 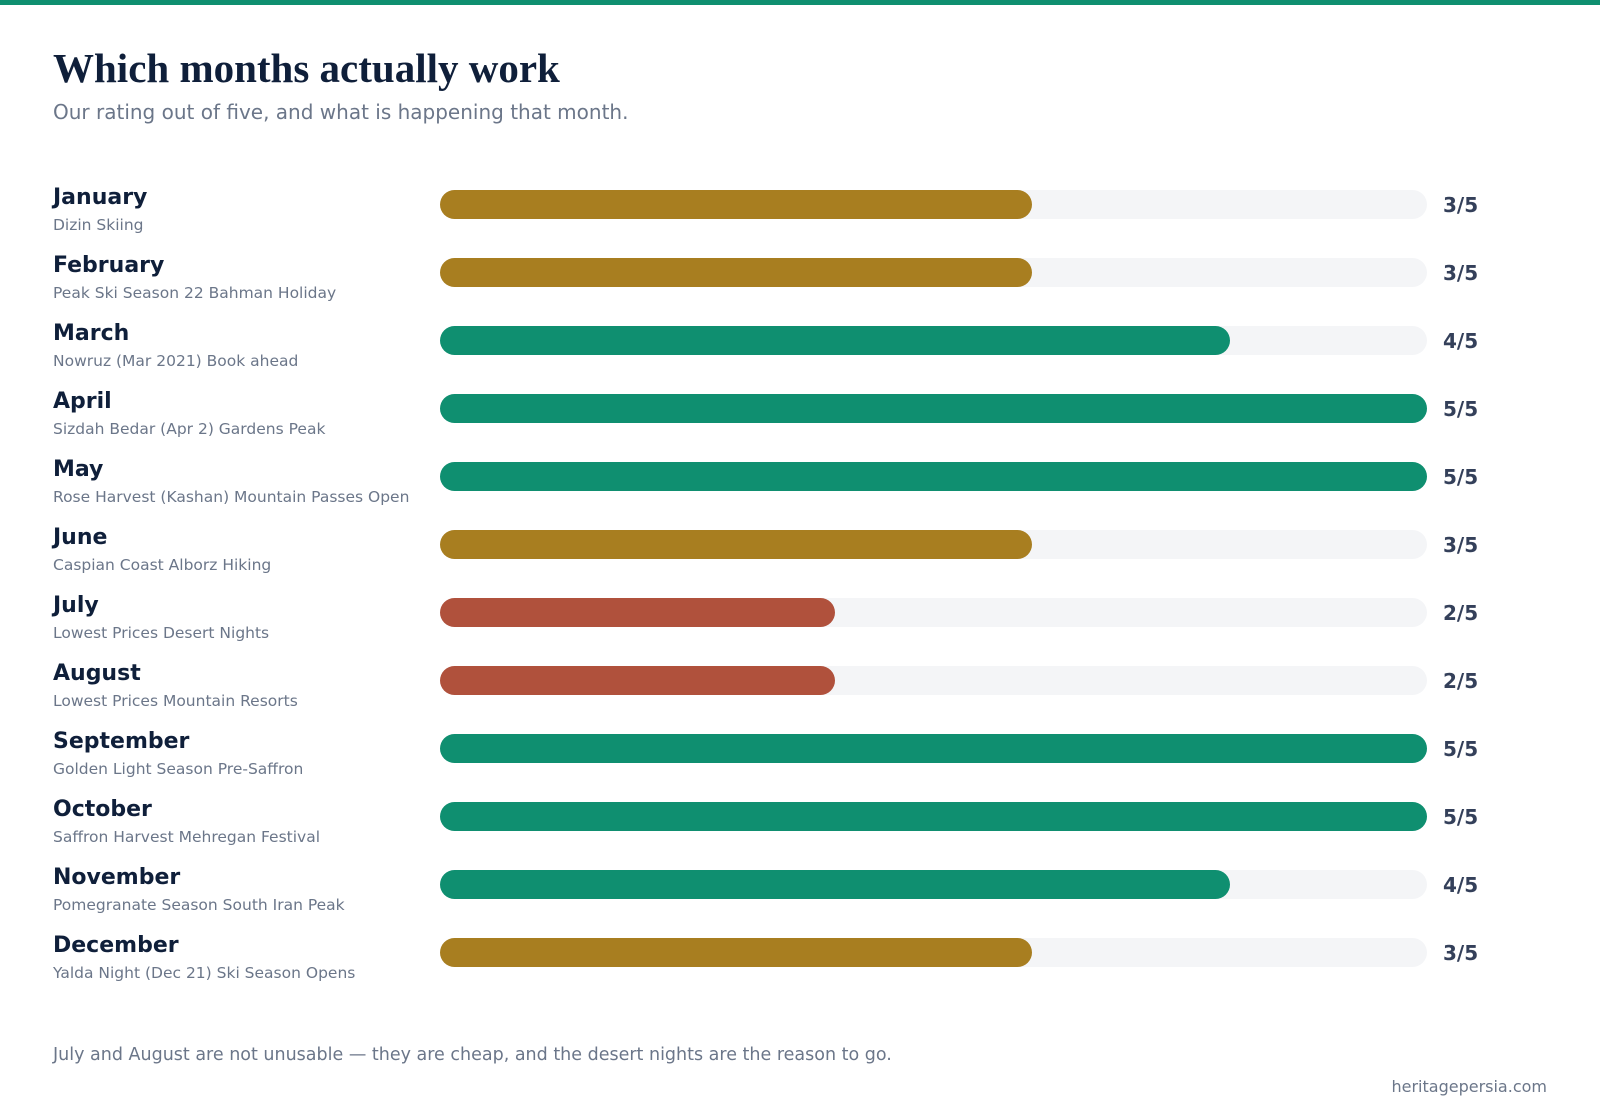 I want to click on month-note: Lowest Prices Desert Nights, so click(x=161, y=633).